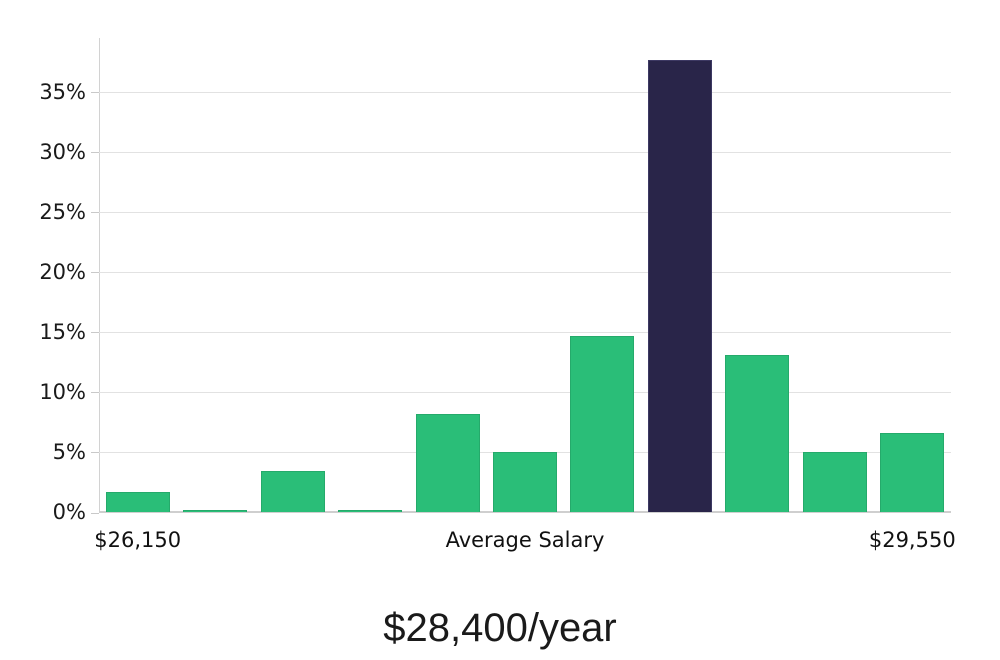 The image size is (1000, 660). What do you see at coordinates (99, 275) in the screenshot?
I see `y-axis-line` at bounding box center [99, 275].